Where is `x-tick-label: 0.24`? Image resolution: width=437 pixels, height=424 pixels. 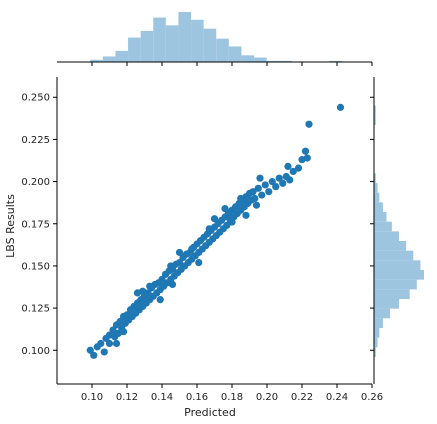 x-tick-label: 0.24 is located at coordinates (337, 397).